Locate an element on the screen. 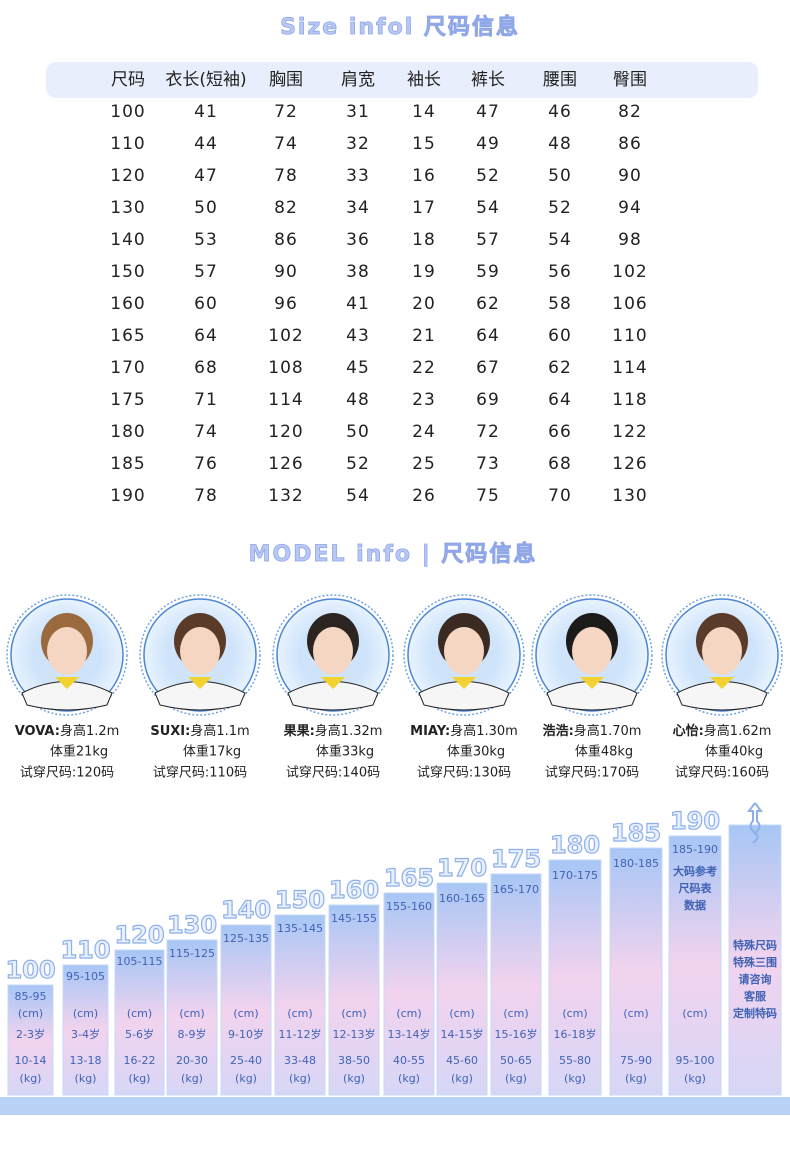 This screenshot has height=1168, width=790. table-cell: 33 is located at coordinates (358, 176).